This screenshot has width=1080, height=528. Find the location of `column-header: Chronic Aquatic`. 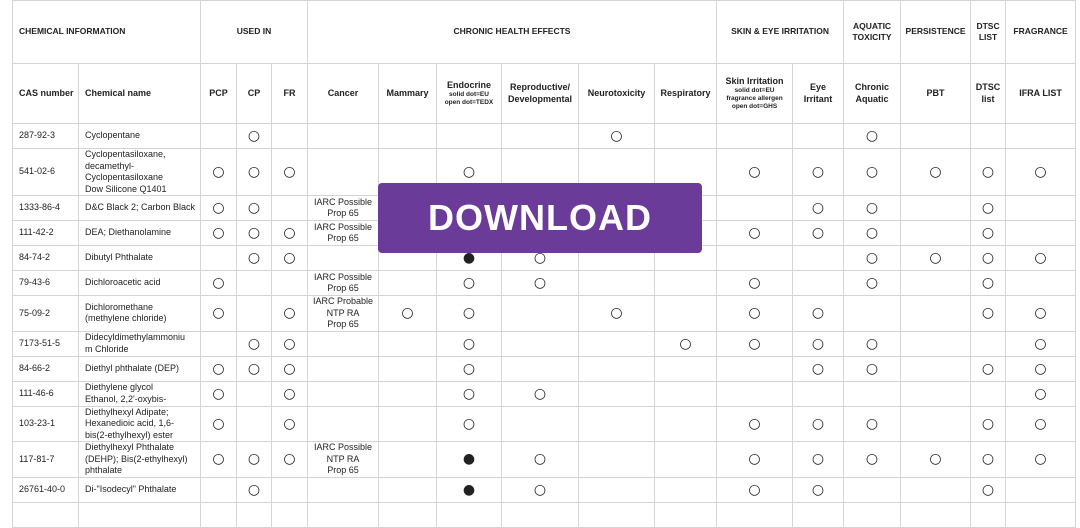

column-header: Chronic Aquatic is located at coordinates (872, 93).